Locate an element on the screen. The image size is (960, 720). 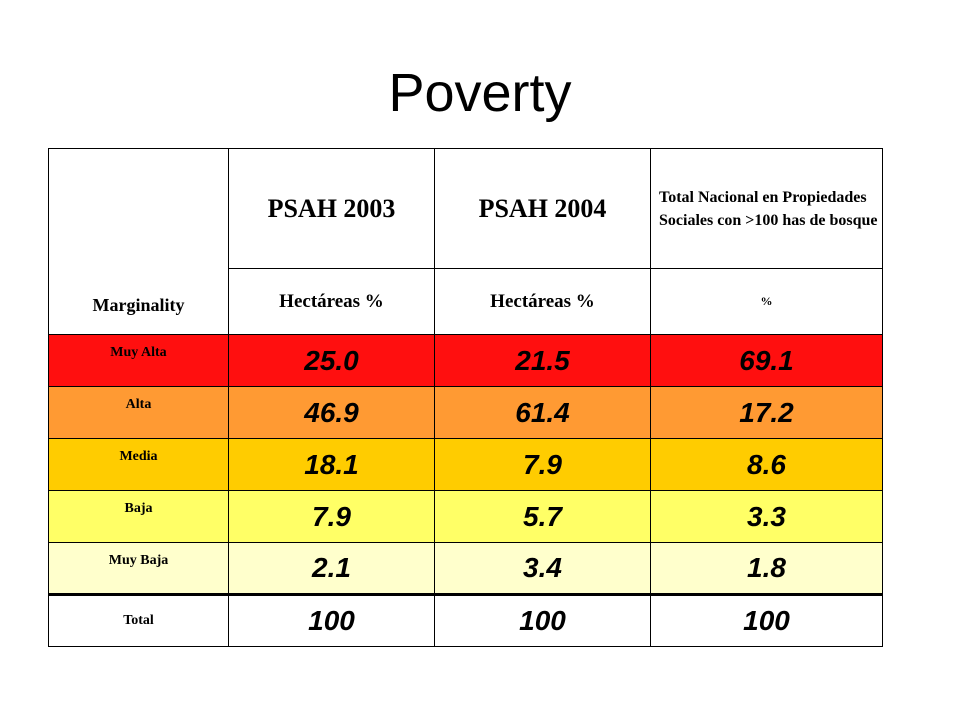
table-row: Alta 46.9 61.4 17.2 is located at coordinates (465, 412).